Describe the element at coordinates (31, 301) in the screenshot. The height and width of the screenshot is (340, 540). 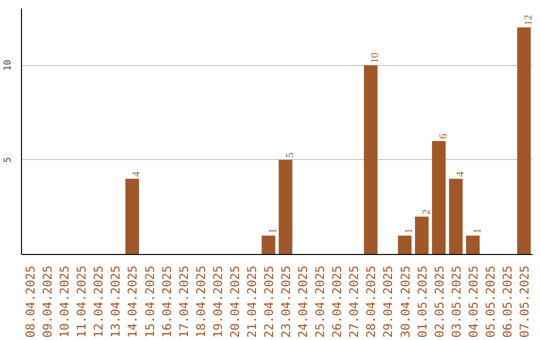
I see `x-tick-label: 08.04.2025` at that location.